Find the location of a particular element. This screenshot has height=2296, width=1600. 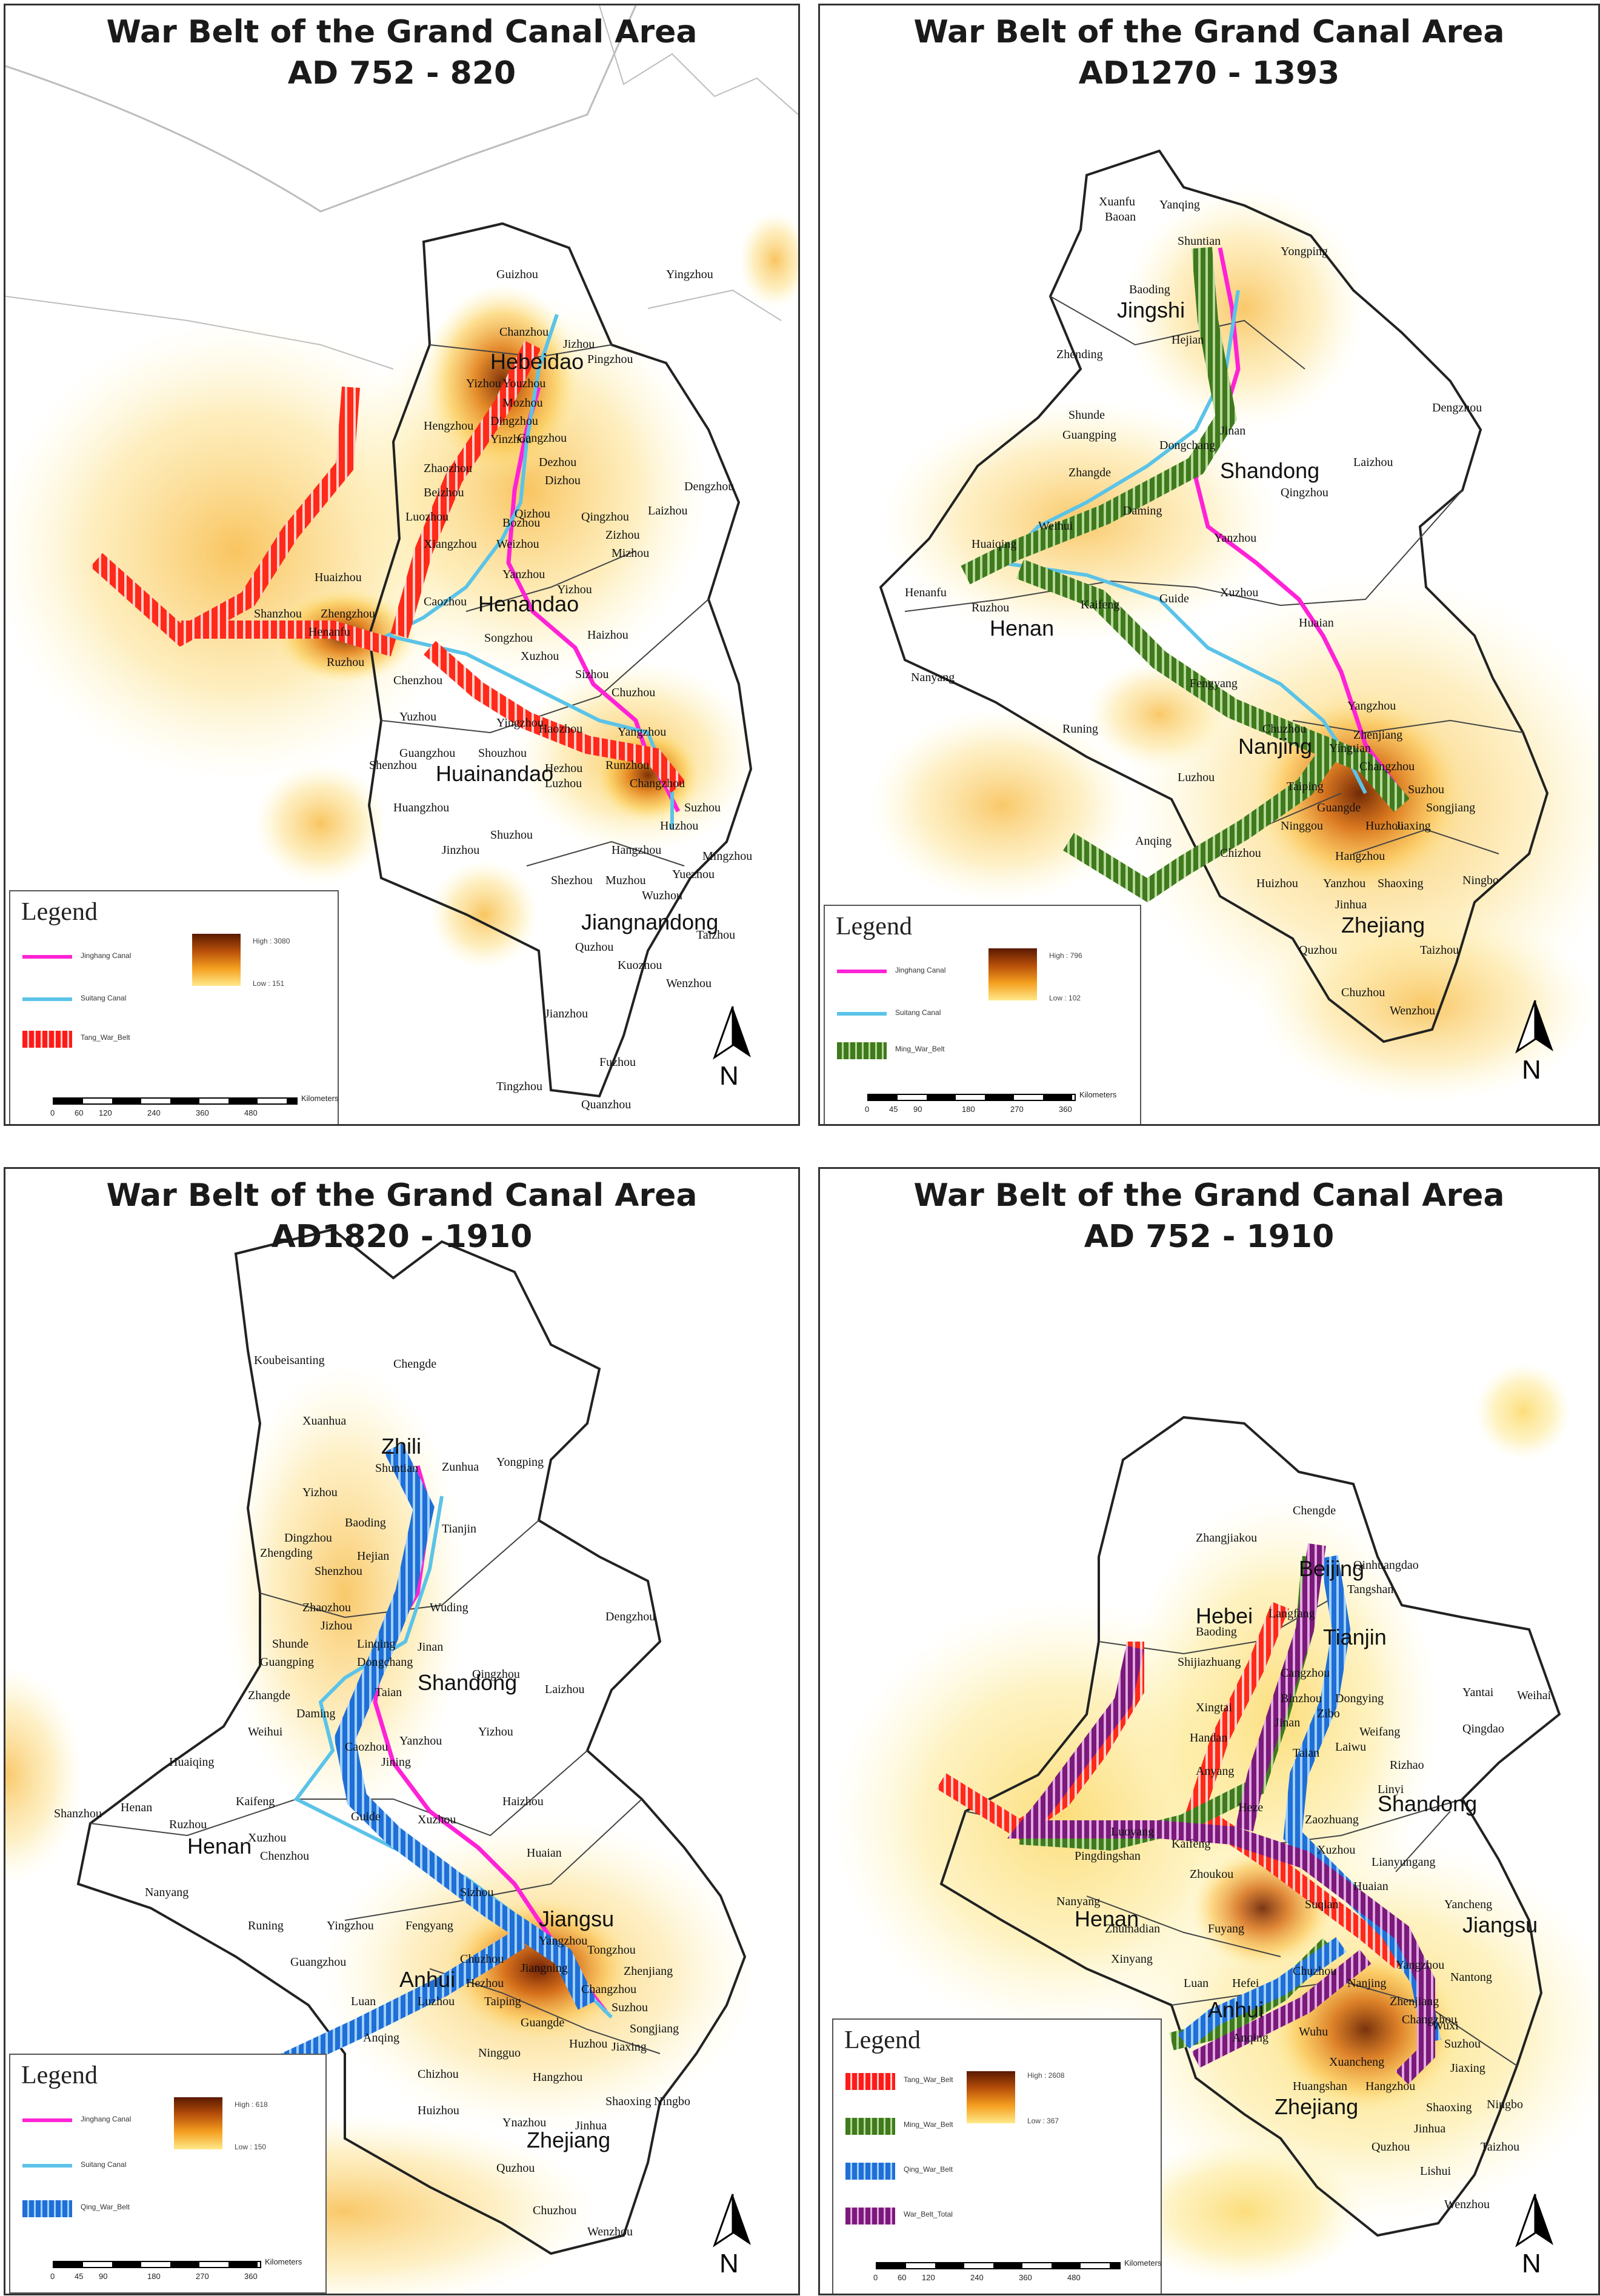

place-label: Runing is located at coordinates (266, 1925).